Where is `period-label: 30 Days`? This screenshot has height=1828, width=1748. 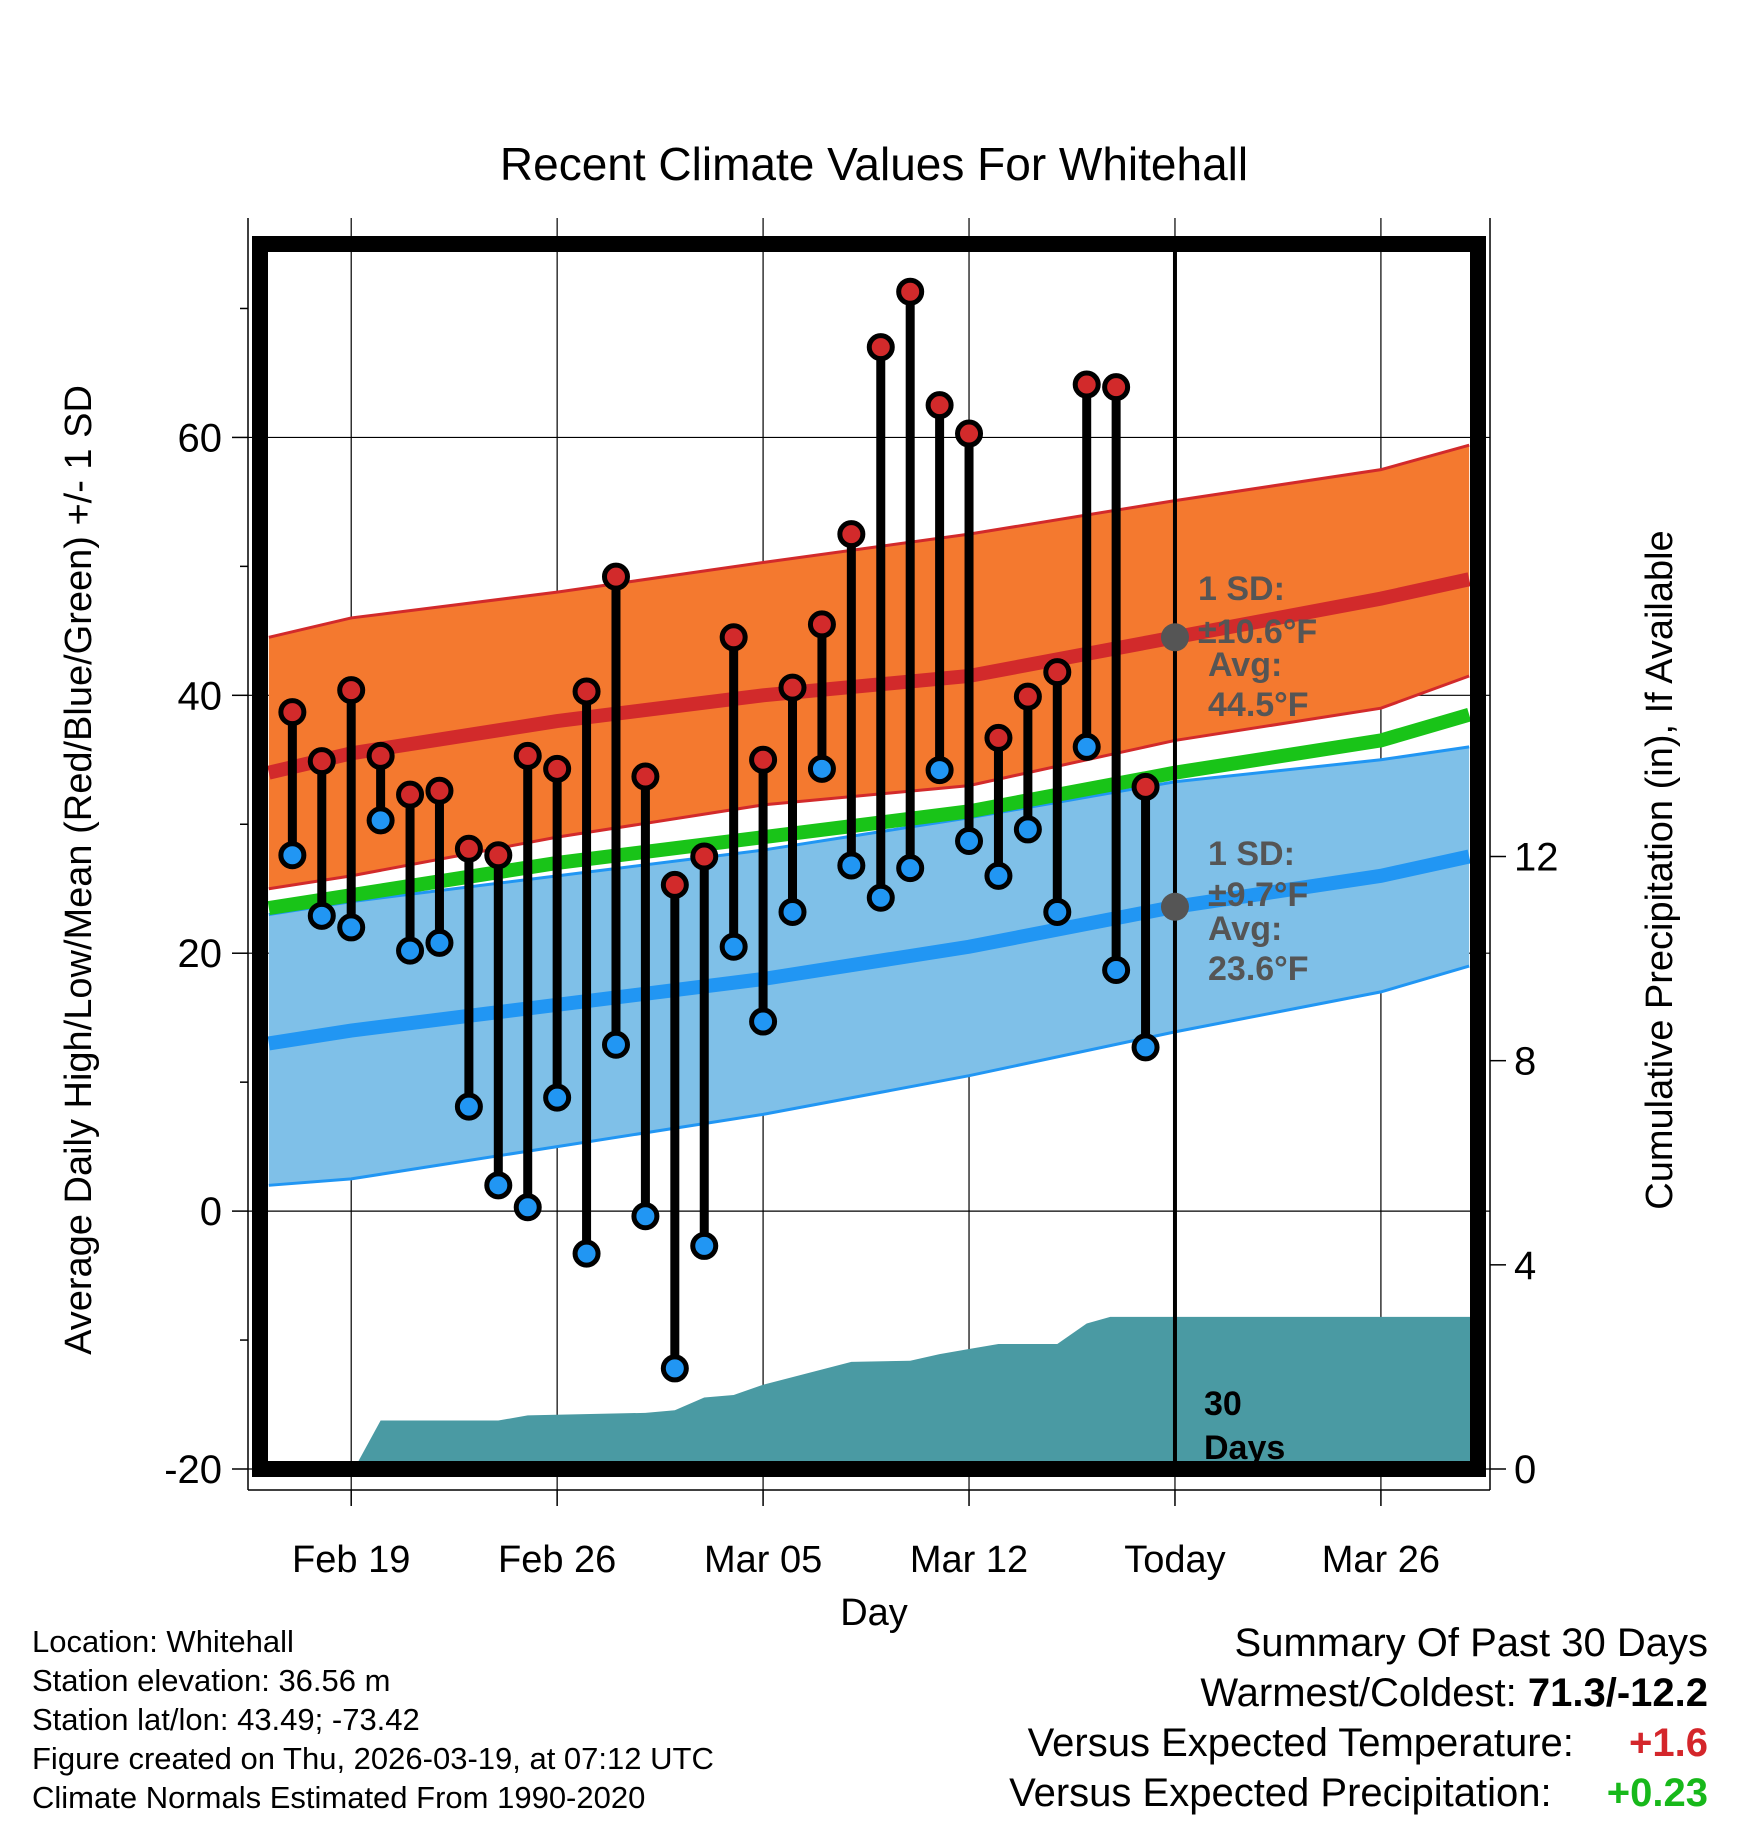
period-label: 30 Days is located at coordinates (1244, 1426).